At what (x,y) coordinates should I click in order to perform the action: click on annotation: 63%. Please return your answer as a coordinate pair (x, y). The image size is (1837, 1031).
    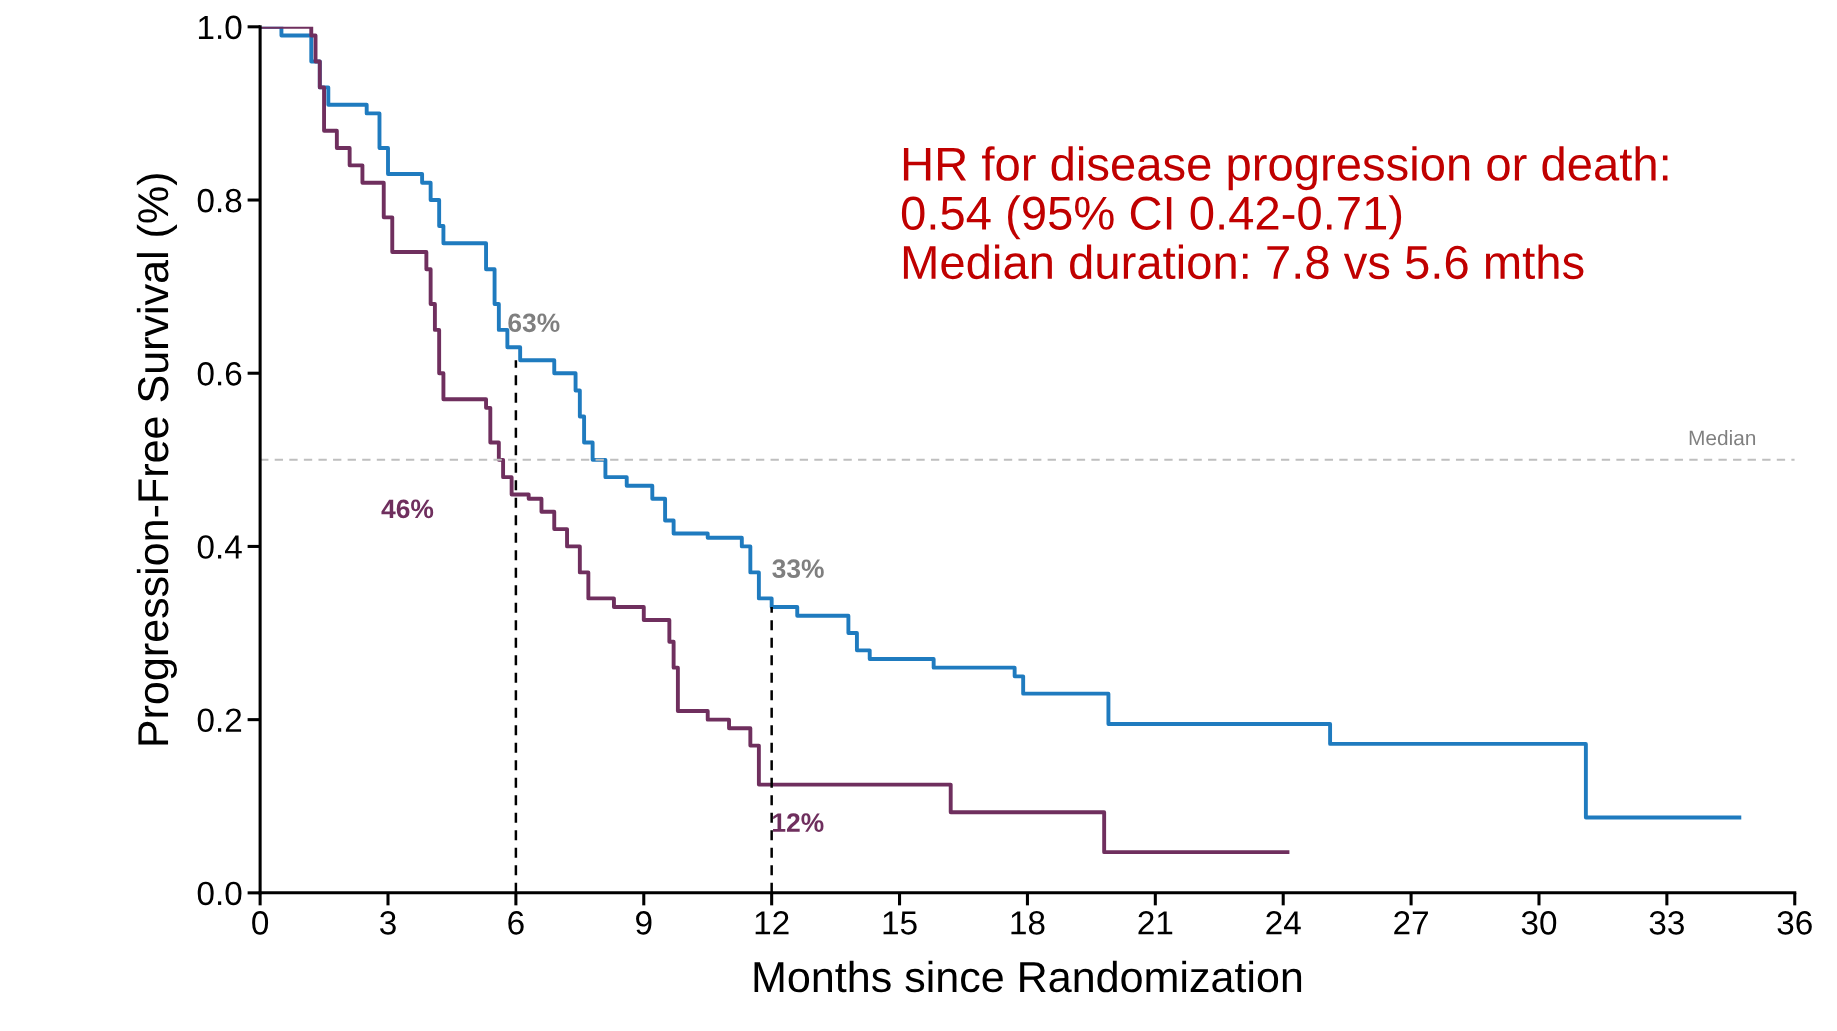
    Looking at the image, I should click on (534, 323).